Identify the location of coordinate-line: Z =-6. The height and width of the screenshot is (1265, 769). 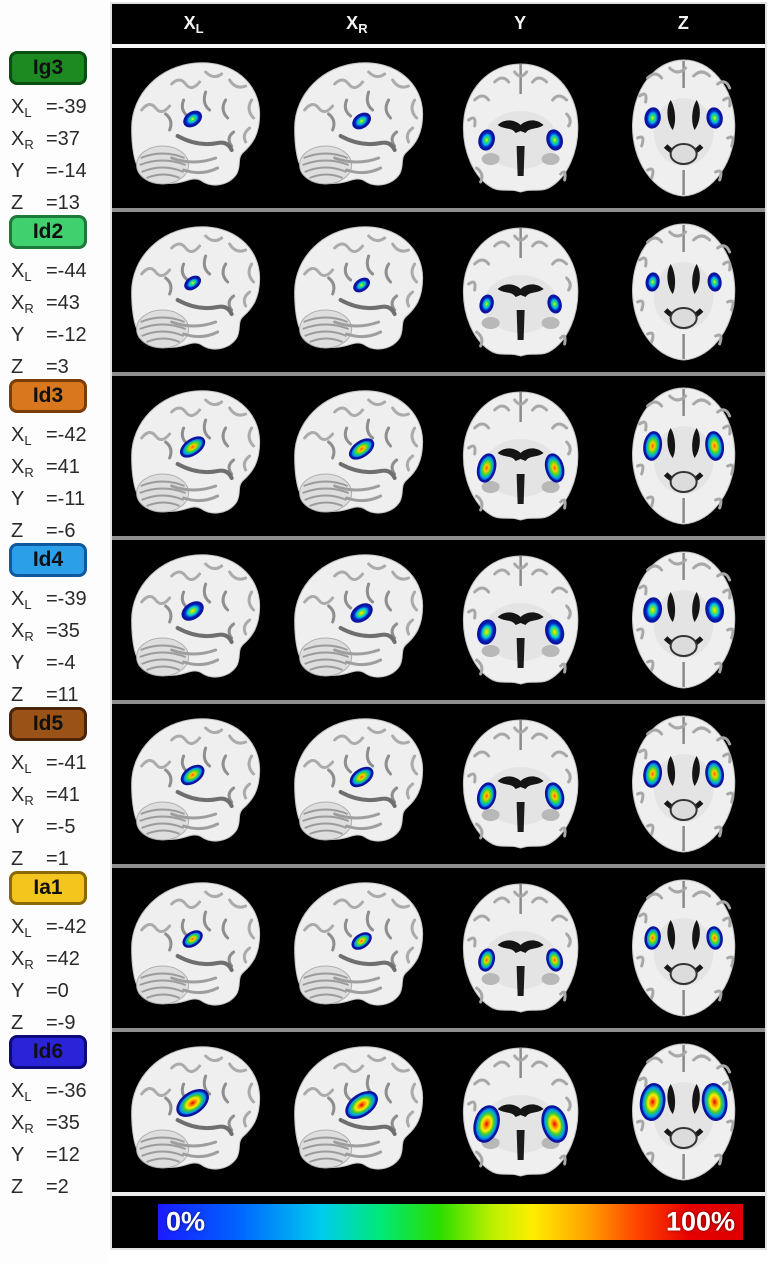
(43, 531).